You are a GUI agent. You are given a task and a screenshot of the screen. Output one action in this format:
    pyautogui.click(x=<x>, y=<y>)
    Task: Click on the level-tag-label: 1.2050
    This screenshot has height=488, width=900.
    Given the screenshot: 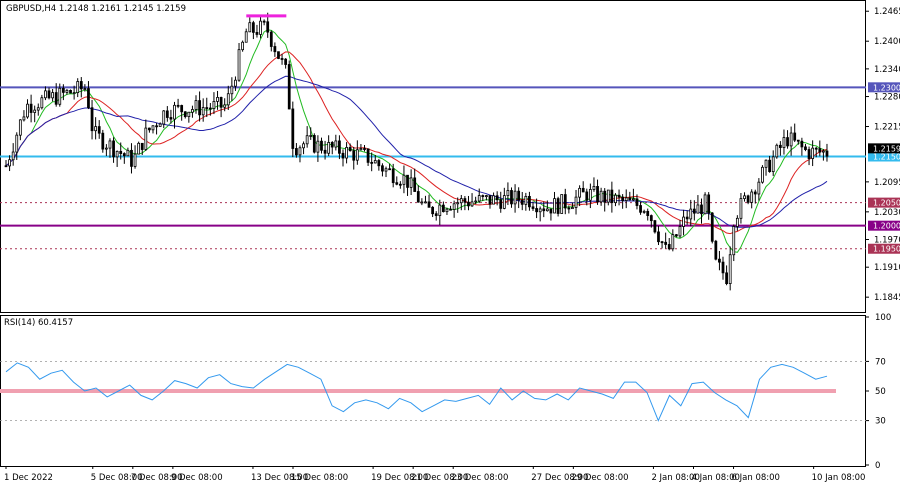 What is the action you would take?
    pyautogui.click(x=886, y=203)
    